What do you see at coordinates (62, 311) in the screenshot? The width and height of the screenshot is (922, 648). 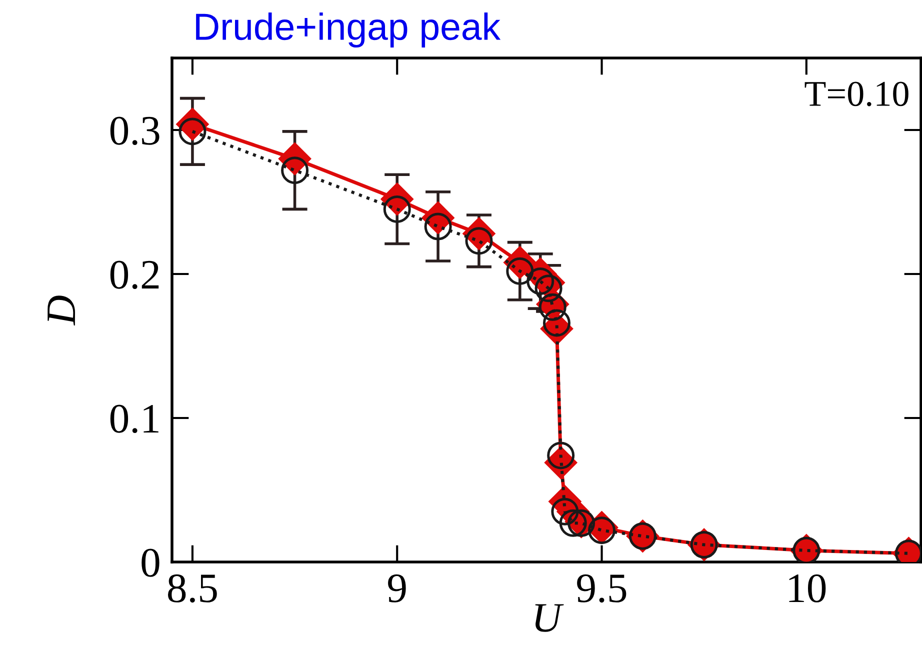 I see `y-axis-title: D` at bounding box center [62, 311].